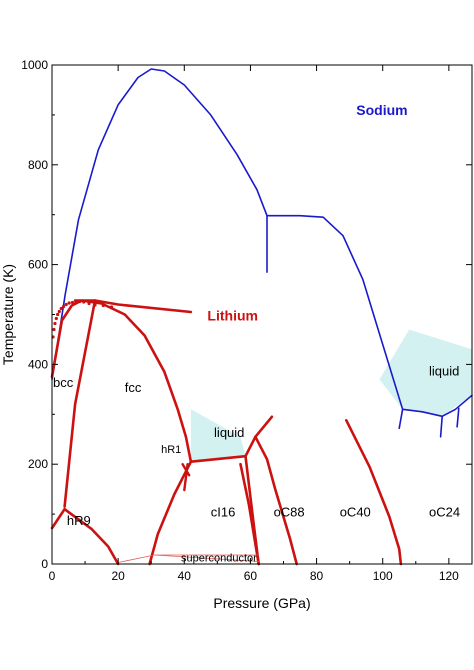  Describe the element at coordinates (171, 450) in the screenshot. I see `region-label-4: hR1` at that location.